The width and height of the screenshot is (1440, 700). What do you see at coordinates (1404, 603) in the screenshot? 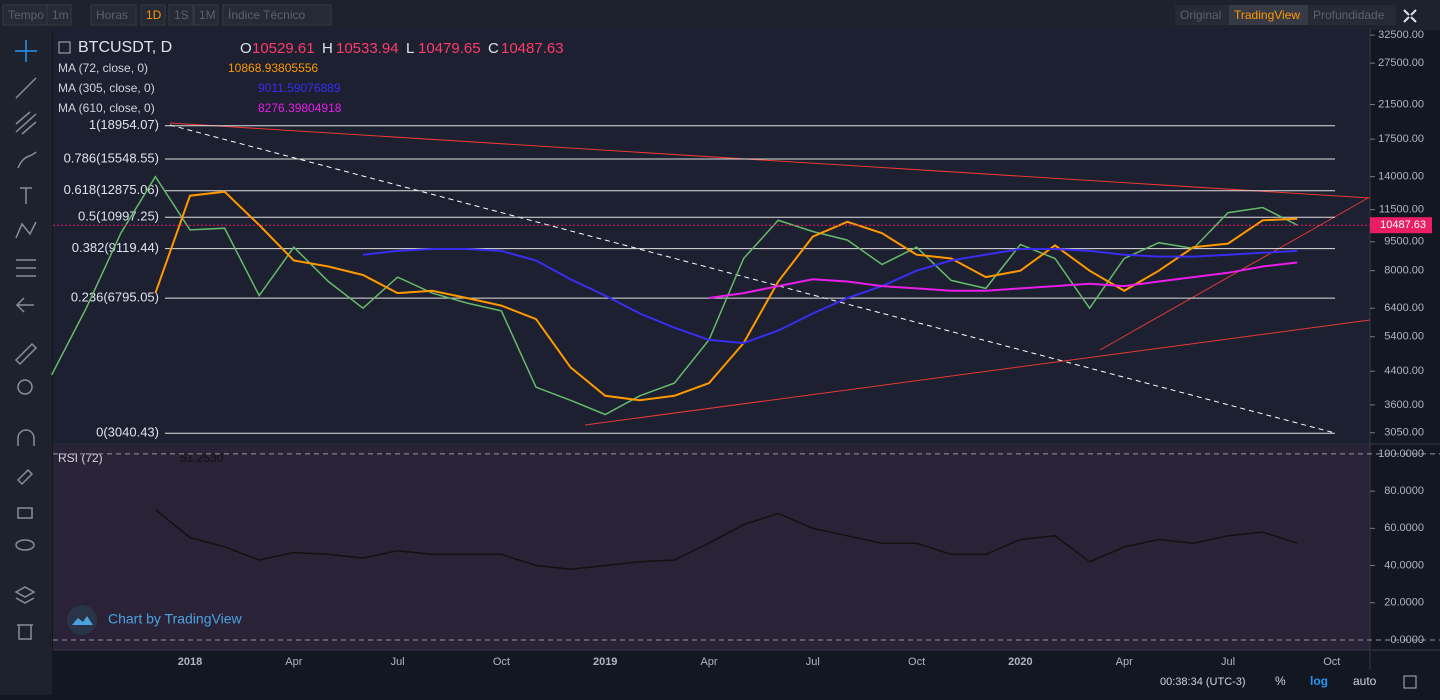
I see `y-tick-label: 20.0000` at bounding box center [1404, 603].